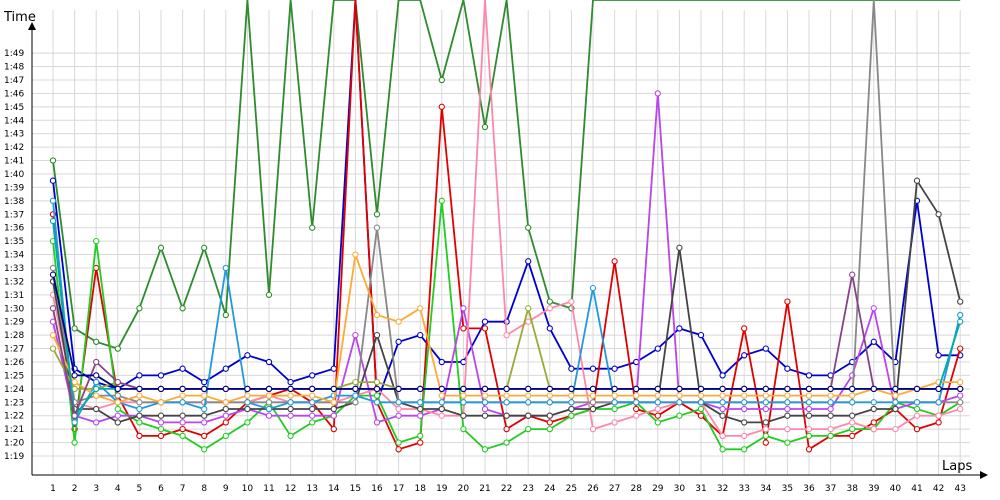 The height and width of the screenshot is (500, 1000). I want to click on x-tick-label: 35, so click(787, 489).